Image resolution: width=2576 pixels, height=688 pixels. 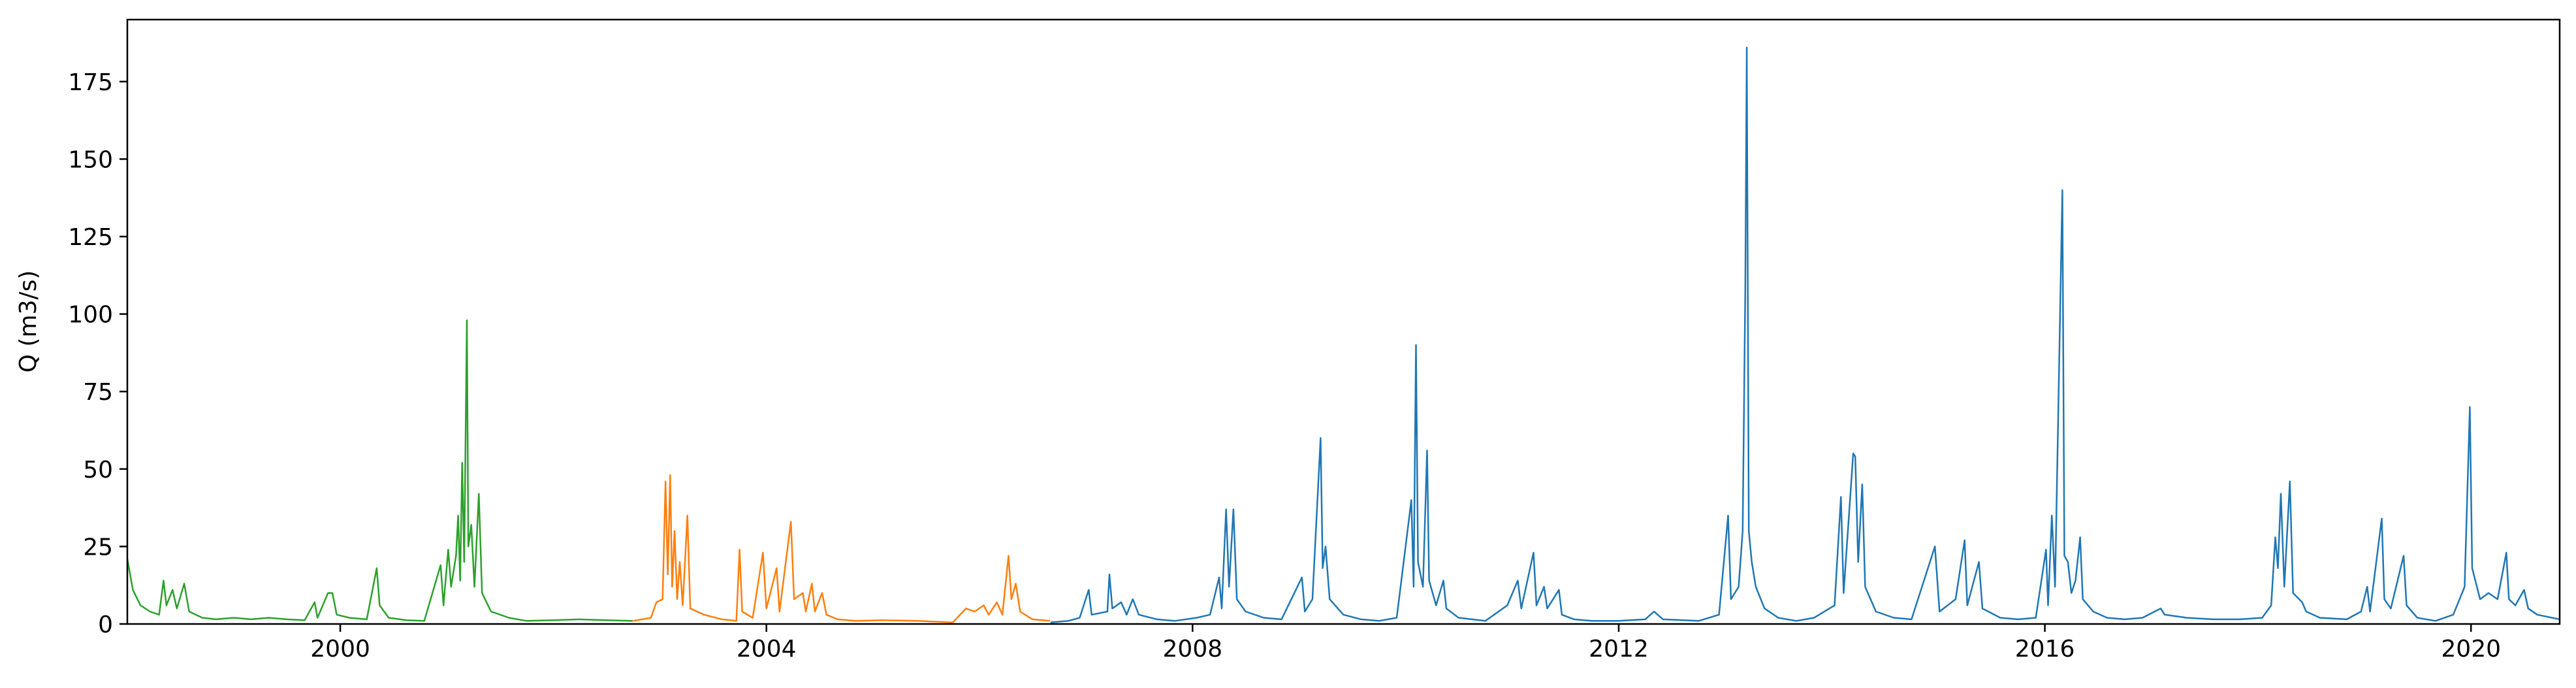 What do you see at coordinates (98, 547) in the screenshot?
I see `y-tick-label: 25` at bounding box center [98, 547].